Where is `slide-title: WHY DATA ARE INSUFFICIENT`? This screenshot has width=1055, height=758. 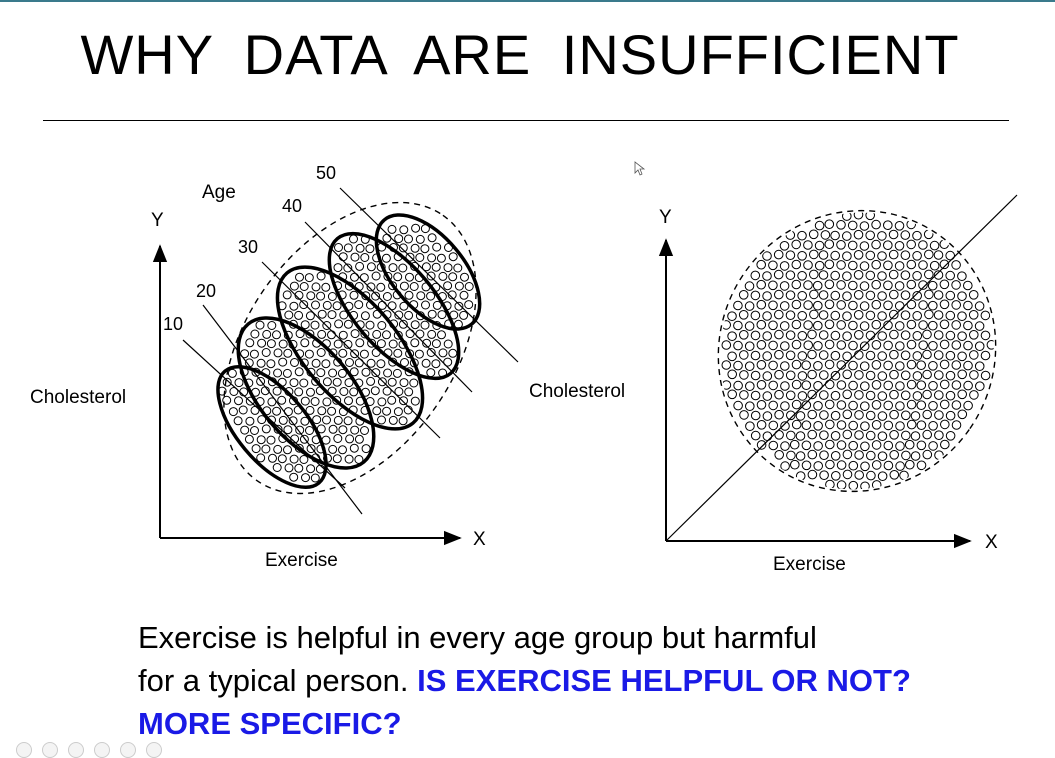 slide-title: WHY DATA ARE INSUFFICIENT is located at coordinates (520, 54).